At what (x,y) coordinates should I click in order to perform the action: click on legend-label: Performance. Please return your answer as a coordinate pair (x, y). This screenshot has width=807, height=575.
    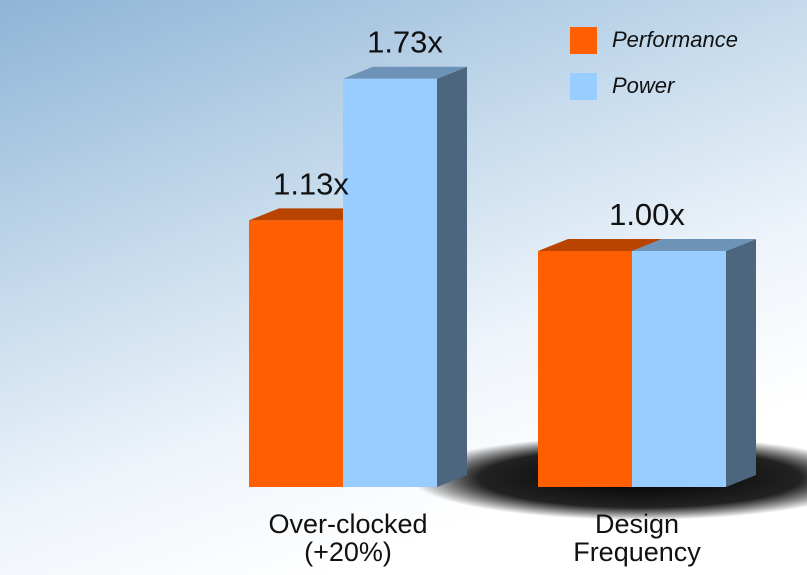
    Looking at the image, I should click on (675, 39).